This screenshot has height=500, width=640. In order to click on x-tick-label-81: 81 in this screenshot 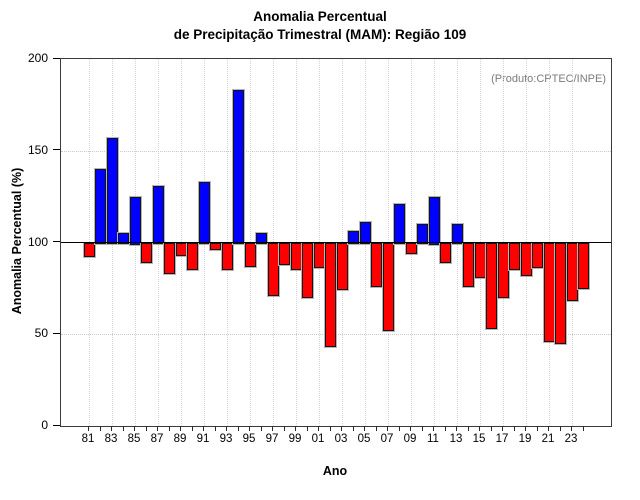, I will do `click(88, 439)`.